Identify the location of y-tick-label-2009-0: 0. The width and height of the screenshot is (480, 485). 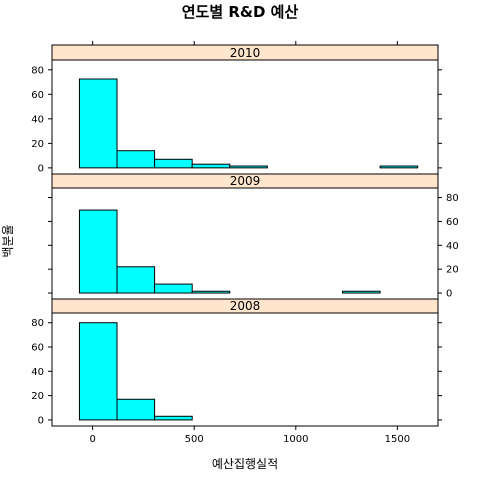
(449, 294).